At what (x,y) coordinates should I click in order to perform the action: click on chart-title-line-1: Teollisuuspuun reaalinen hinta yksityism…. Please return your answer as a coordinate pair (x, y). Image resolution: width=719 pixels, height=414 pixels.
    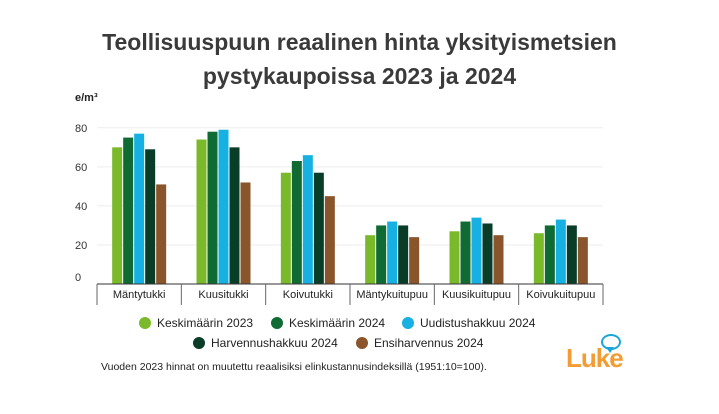
    Looking at the image, I should click on (359, 42).